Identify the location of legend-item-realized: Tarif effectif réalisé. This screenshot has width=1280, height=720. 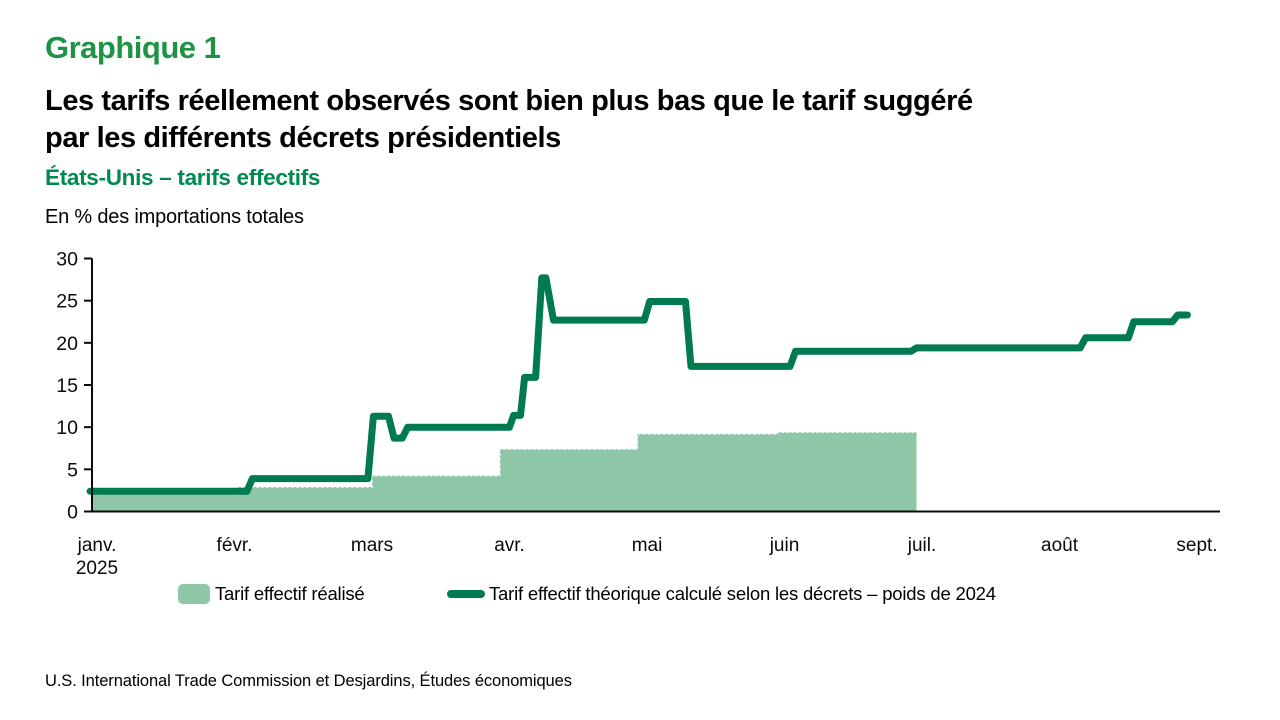
(271, 594).